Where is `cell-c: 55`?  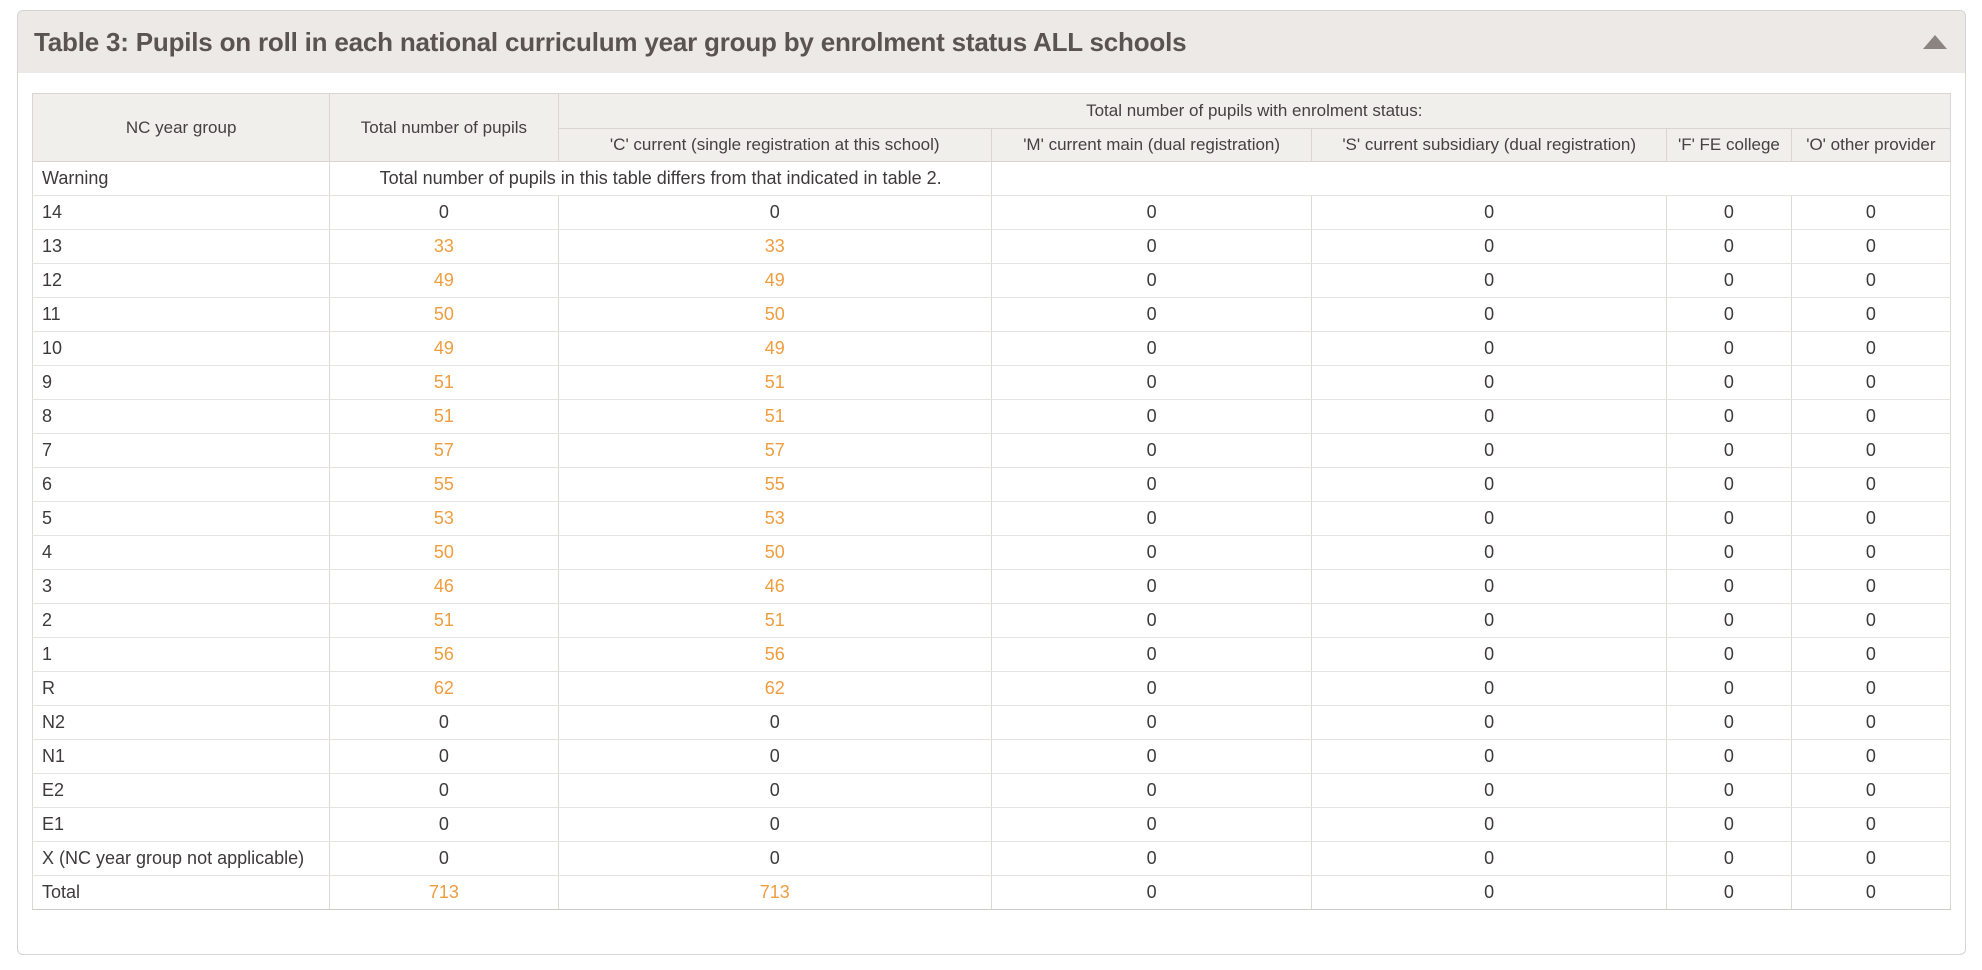
cell-c: 55 is located at coordinates (774, 484).